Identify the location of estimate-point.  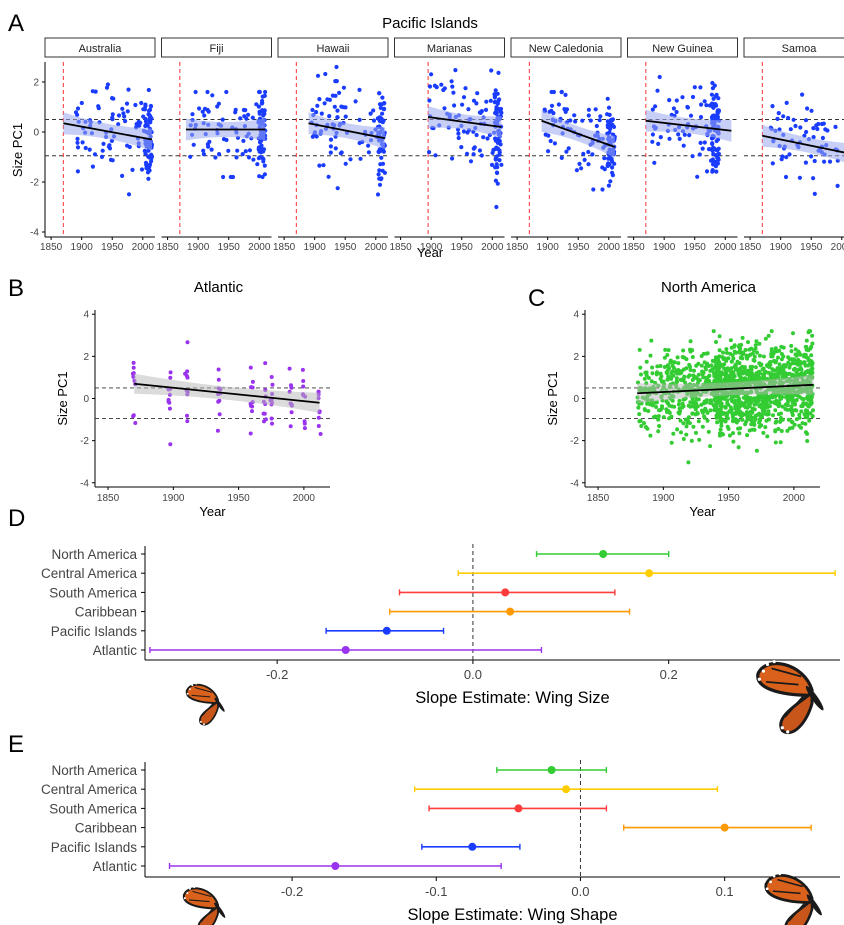
(510, 612).